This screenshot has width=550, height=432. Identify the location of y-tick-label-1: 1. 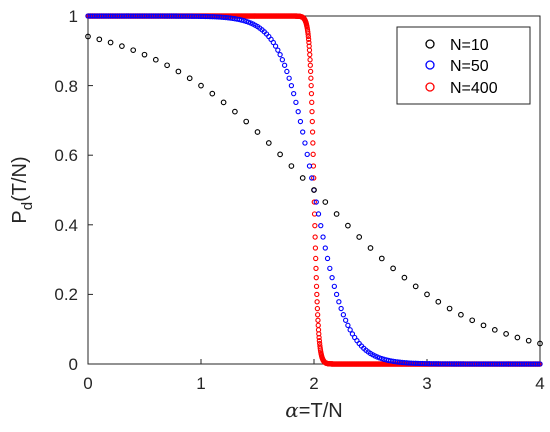
(73, 16).